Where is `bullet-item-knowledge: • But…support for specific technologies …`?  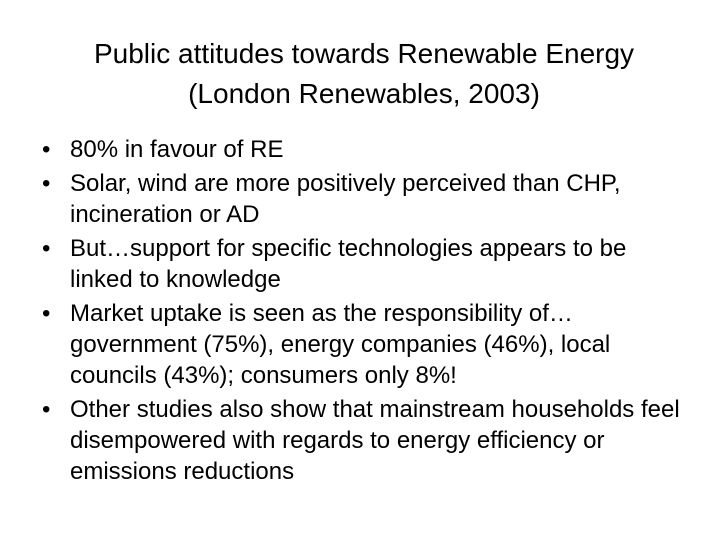 bullet-item-knowledge: • But…support for specific technologies … is located at coordinates (365, 264).